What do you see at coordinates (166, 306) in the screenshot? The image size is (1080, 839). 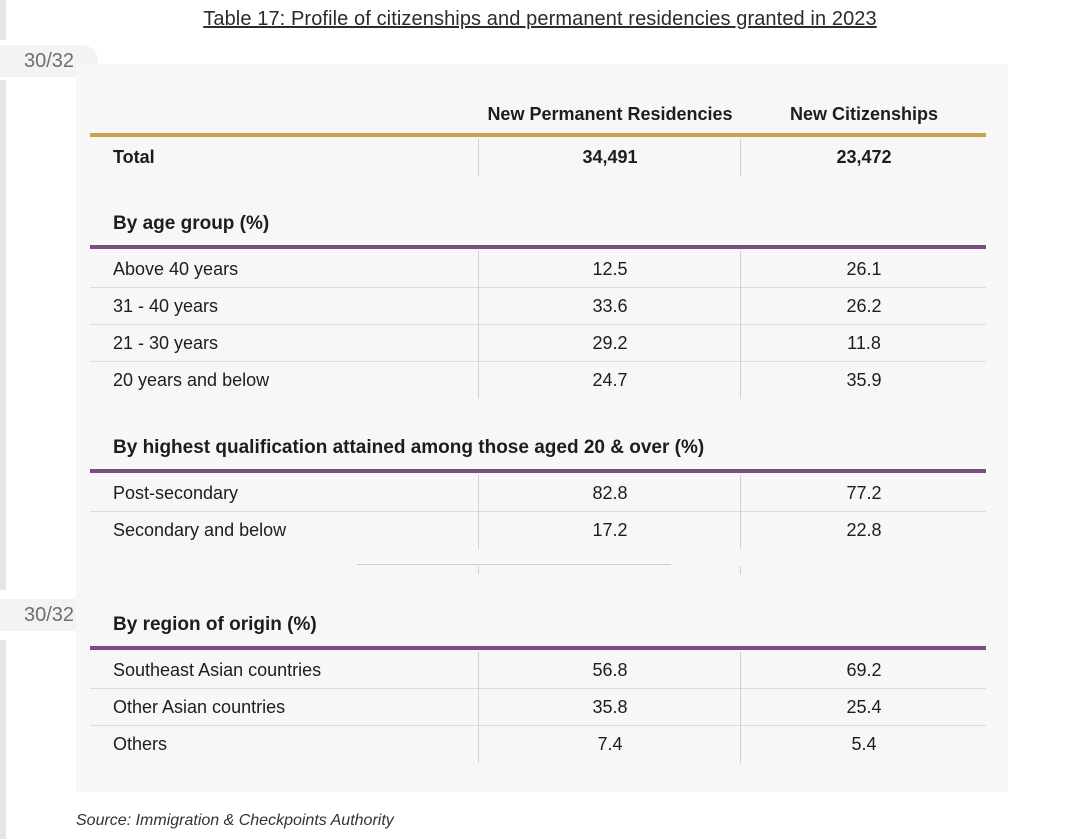 I see `row-label: 31 - 40 years` at bounding box center [166, 306].